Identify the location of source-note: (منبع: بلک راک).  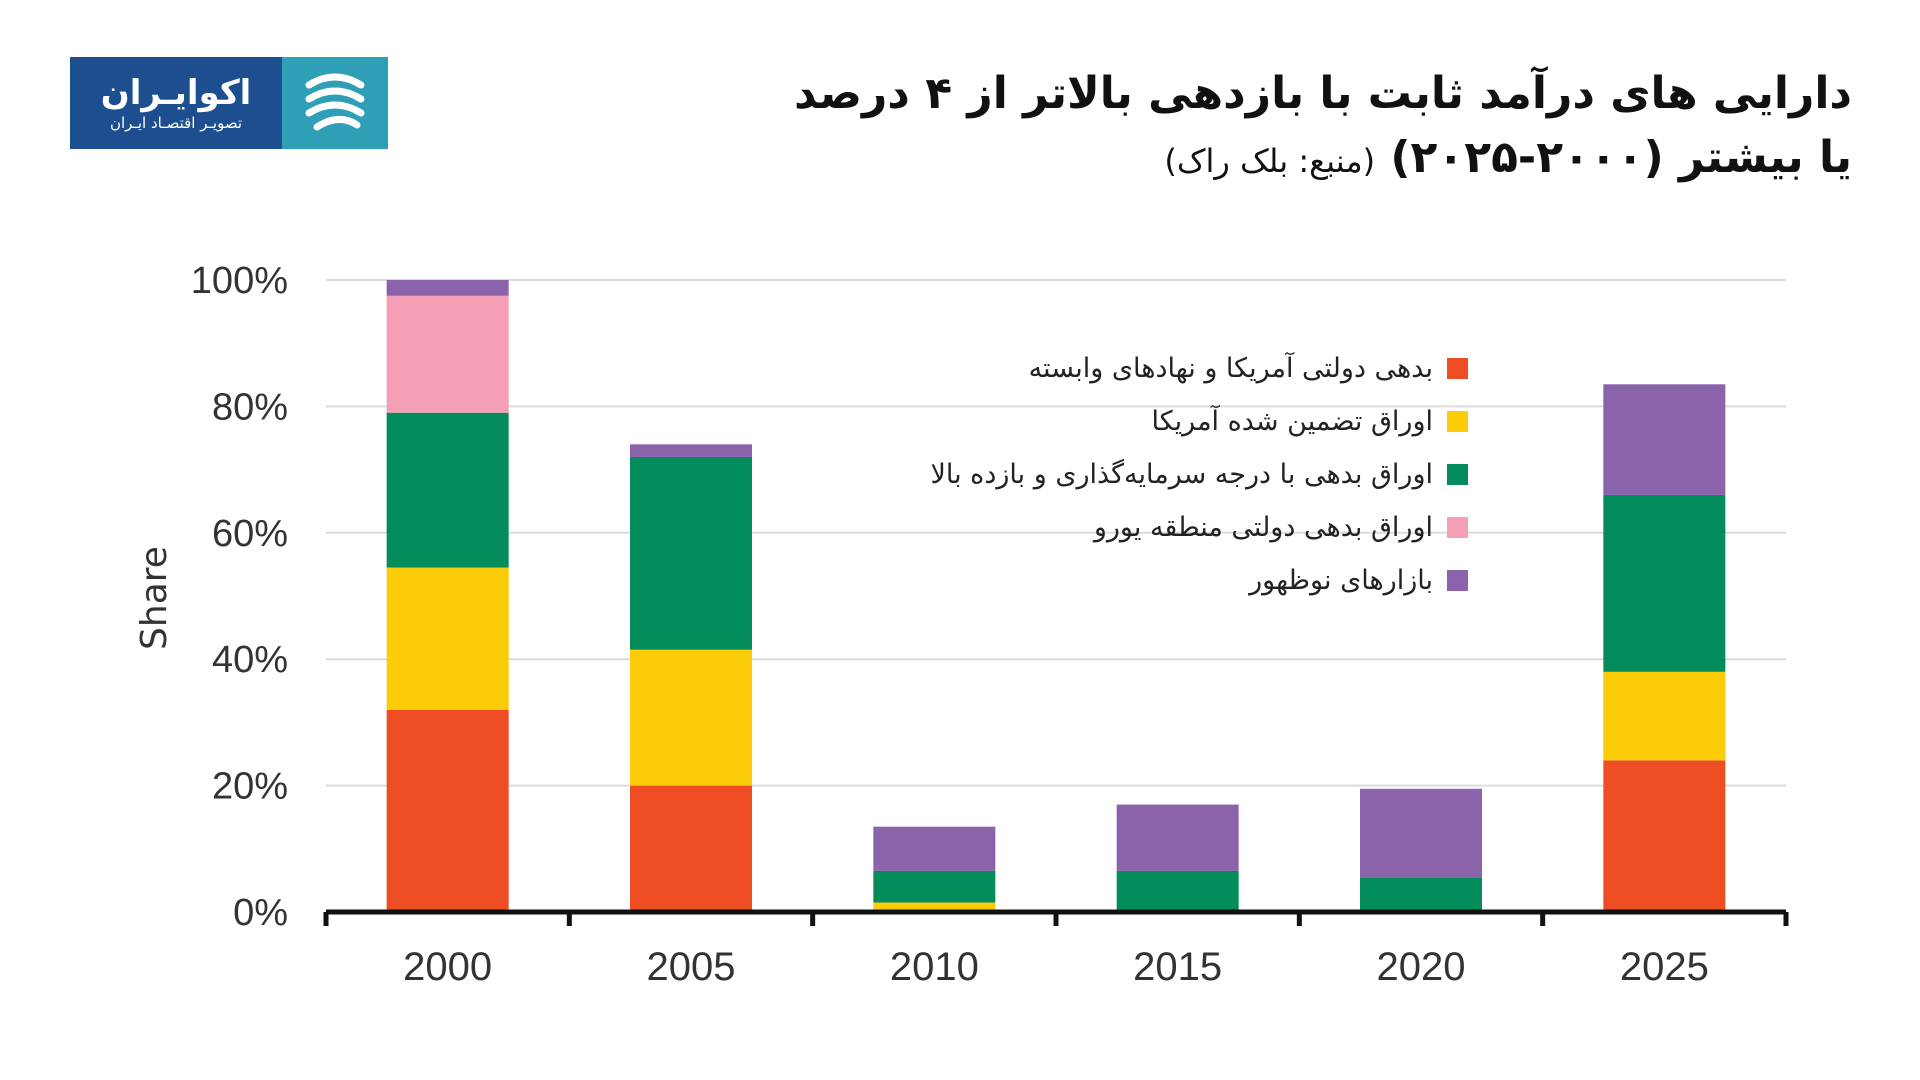
(1270, 161).